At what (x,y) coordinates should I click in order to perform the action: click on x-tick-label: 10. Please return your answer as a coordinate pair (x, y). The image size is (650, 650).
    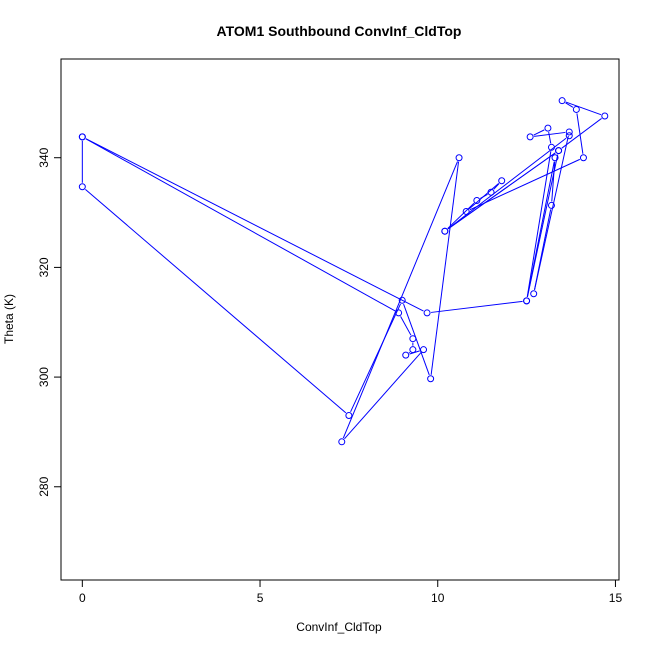
    Looking at the image, I should click on (438, 598).